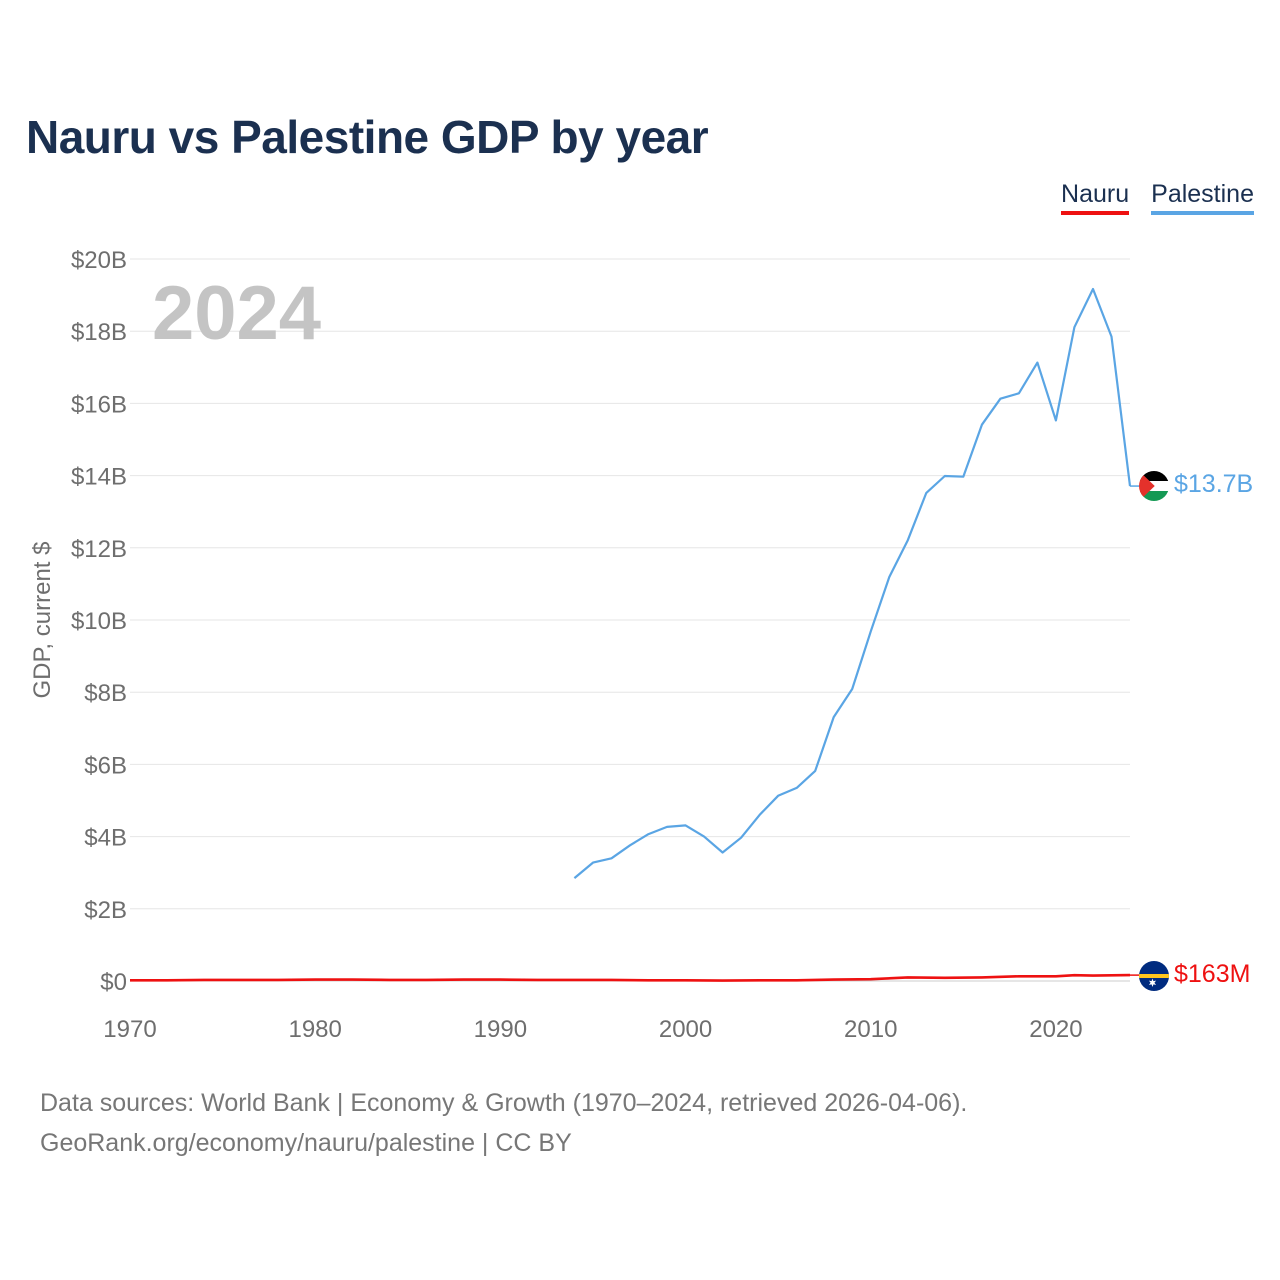 The image size is (1280, 1280). What do you see at coordinates (630, 977) in the screenshot?
I see `series-line-nauru` at bounding box center [630, 977].